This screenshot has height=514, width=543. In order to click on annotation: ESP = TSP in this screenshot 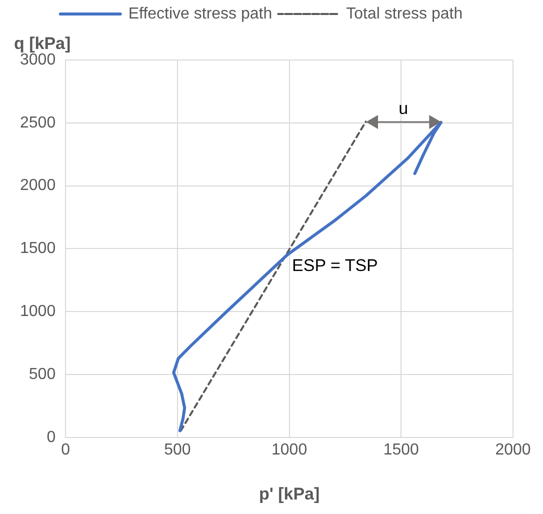, I will do `click(335, 266)`.